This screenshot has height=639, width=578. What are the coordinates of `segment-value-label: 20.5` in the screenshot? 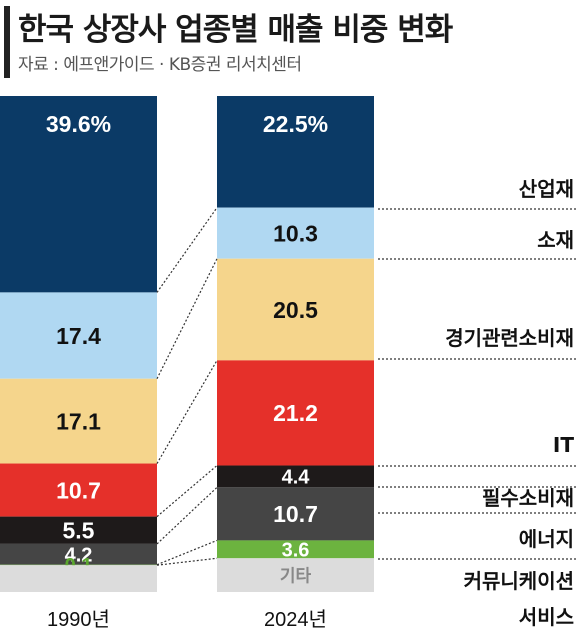 It's located at (295, 310).